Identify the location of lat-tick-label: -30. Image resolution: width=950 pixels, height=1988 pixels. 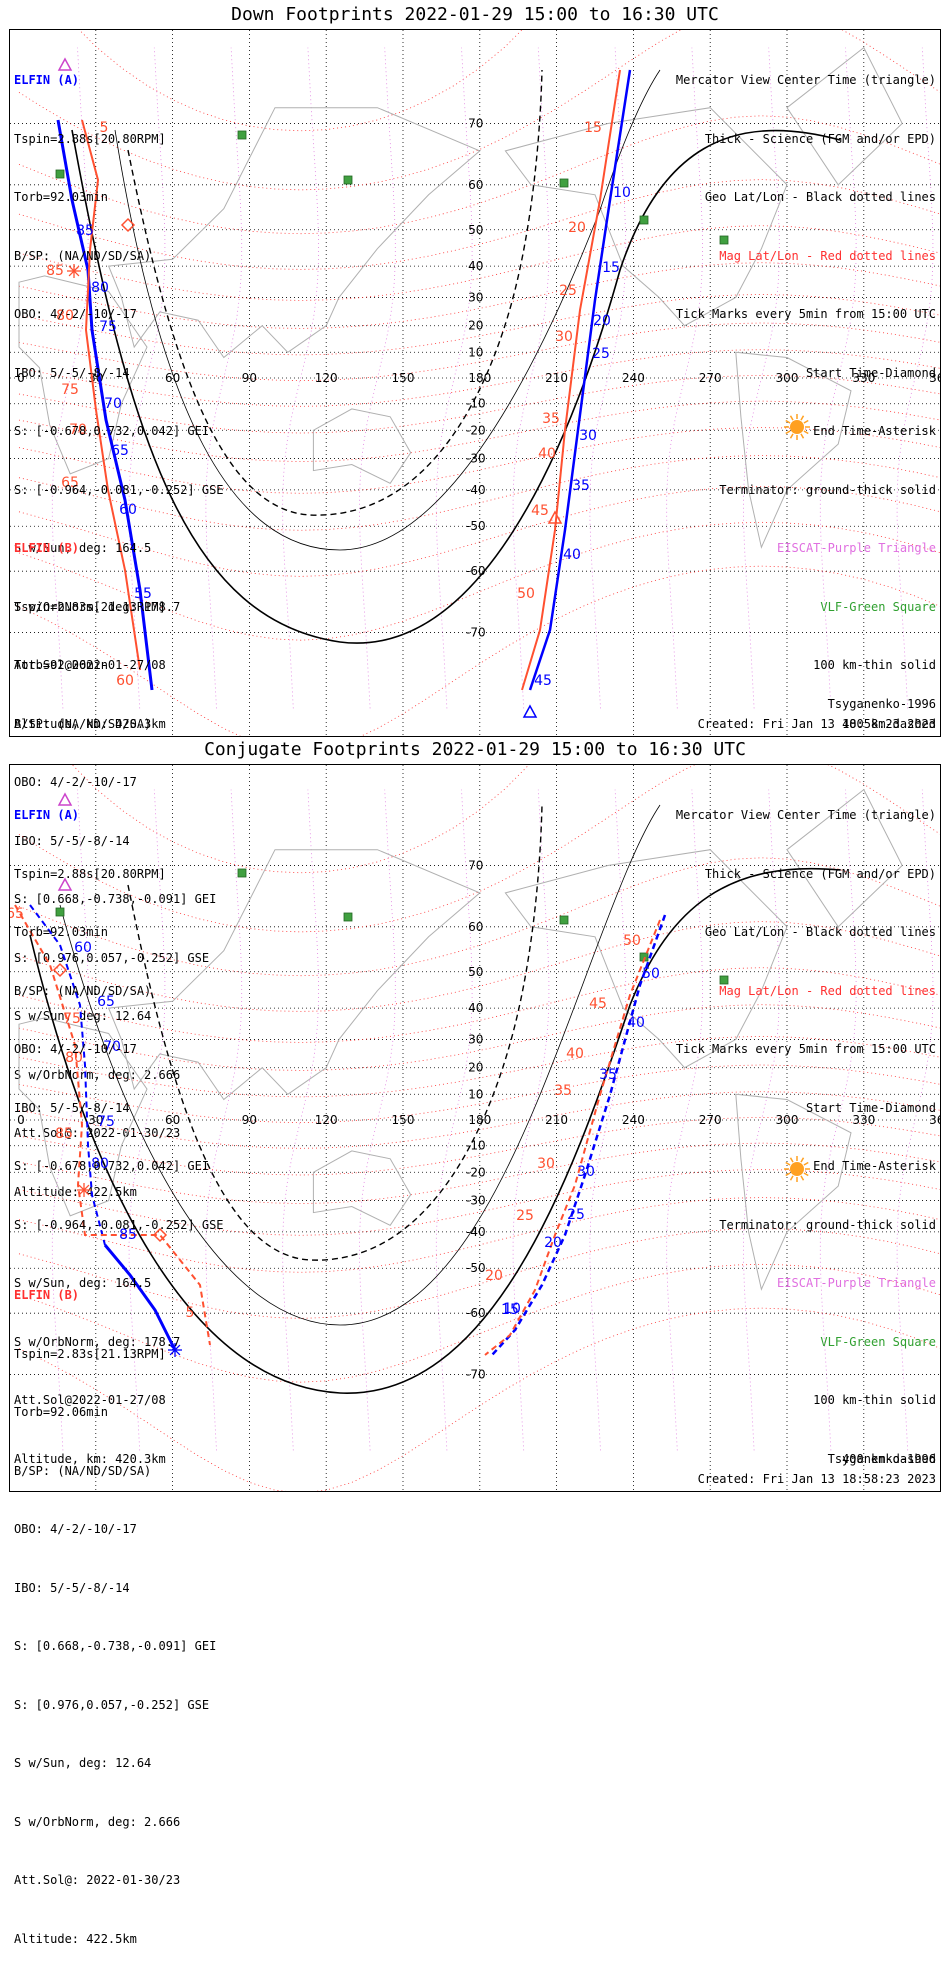
(476, 1201).